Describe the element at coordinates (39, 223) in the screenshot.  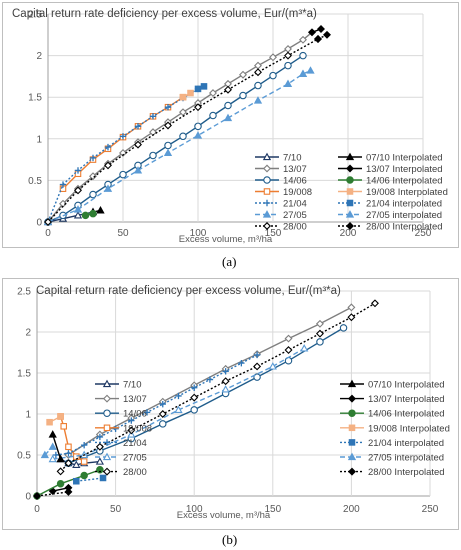
I see `y-tick-label-a: 0` at that location.